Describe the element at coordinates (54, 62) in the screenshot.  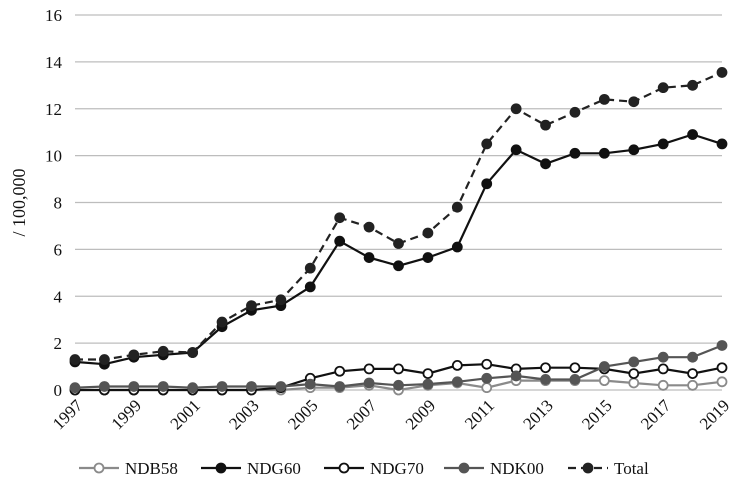
I see `y-tick-label: 14` at that location.